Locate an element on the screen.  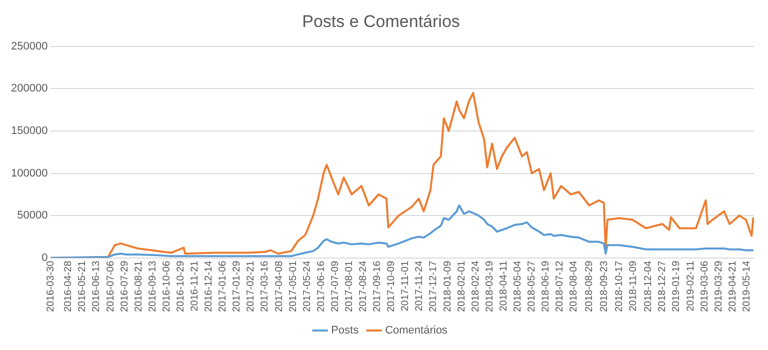
x-tick-label: 2016-06-13 is located at coordinates (96, 286).